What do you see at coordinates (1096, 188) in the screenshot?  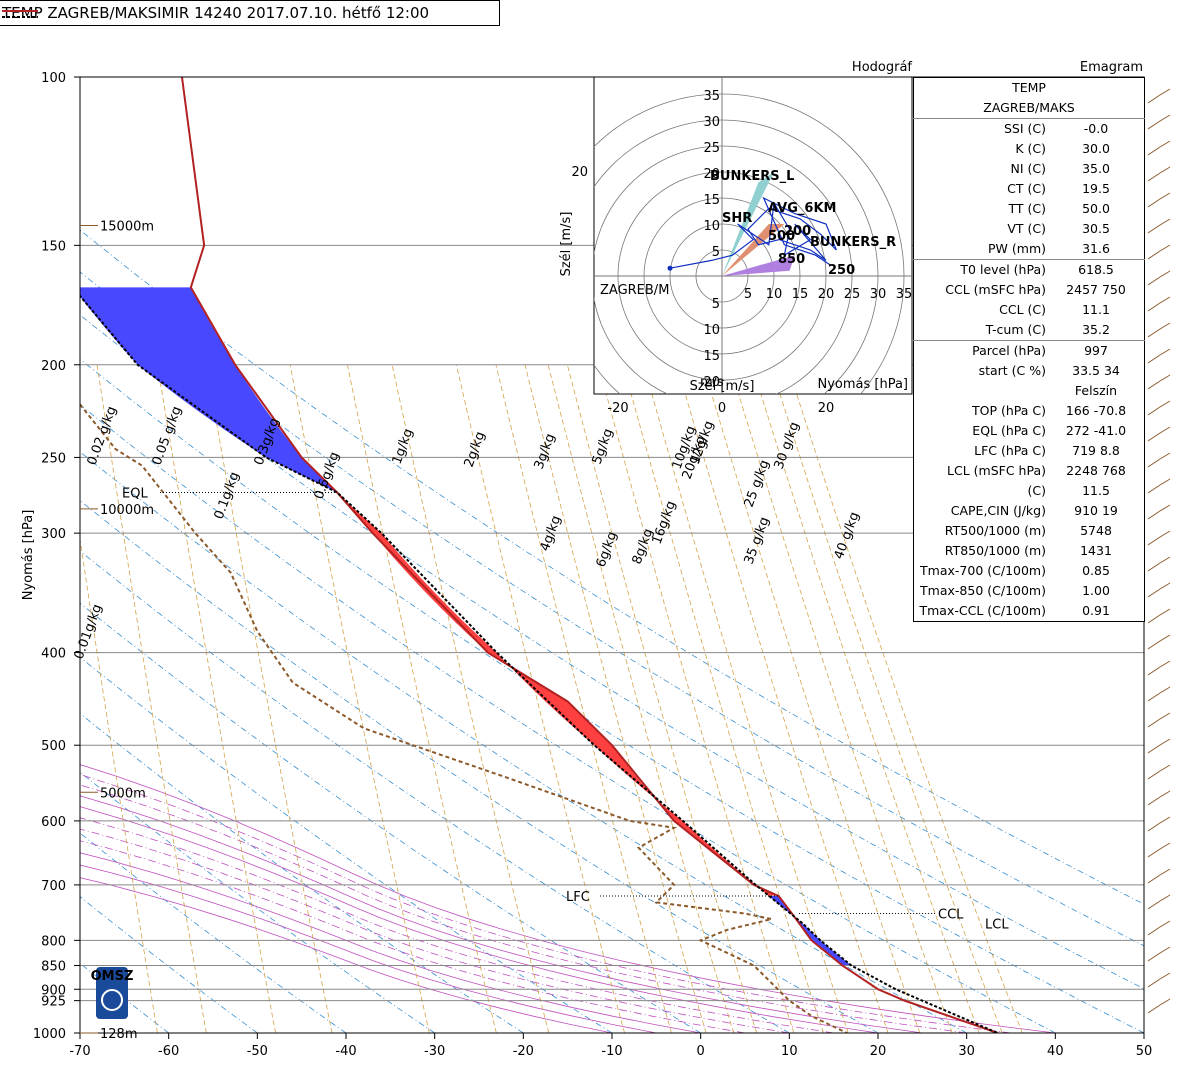 I see `index-value: 19.5` at bounding box center [1096, 188].